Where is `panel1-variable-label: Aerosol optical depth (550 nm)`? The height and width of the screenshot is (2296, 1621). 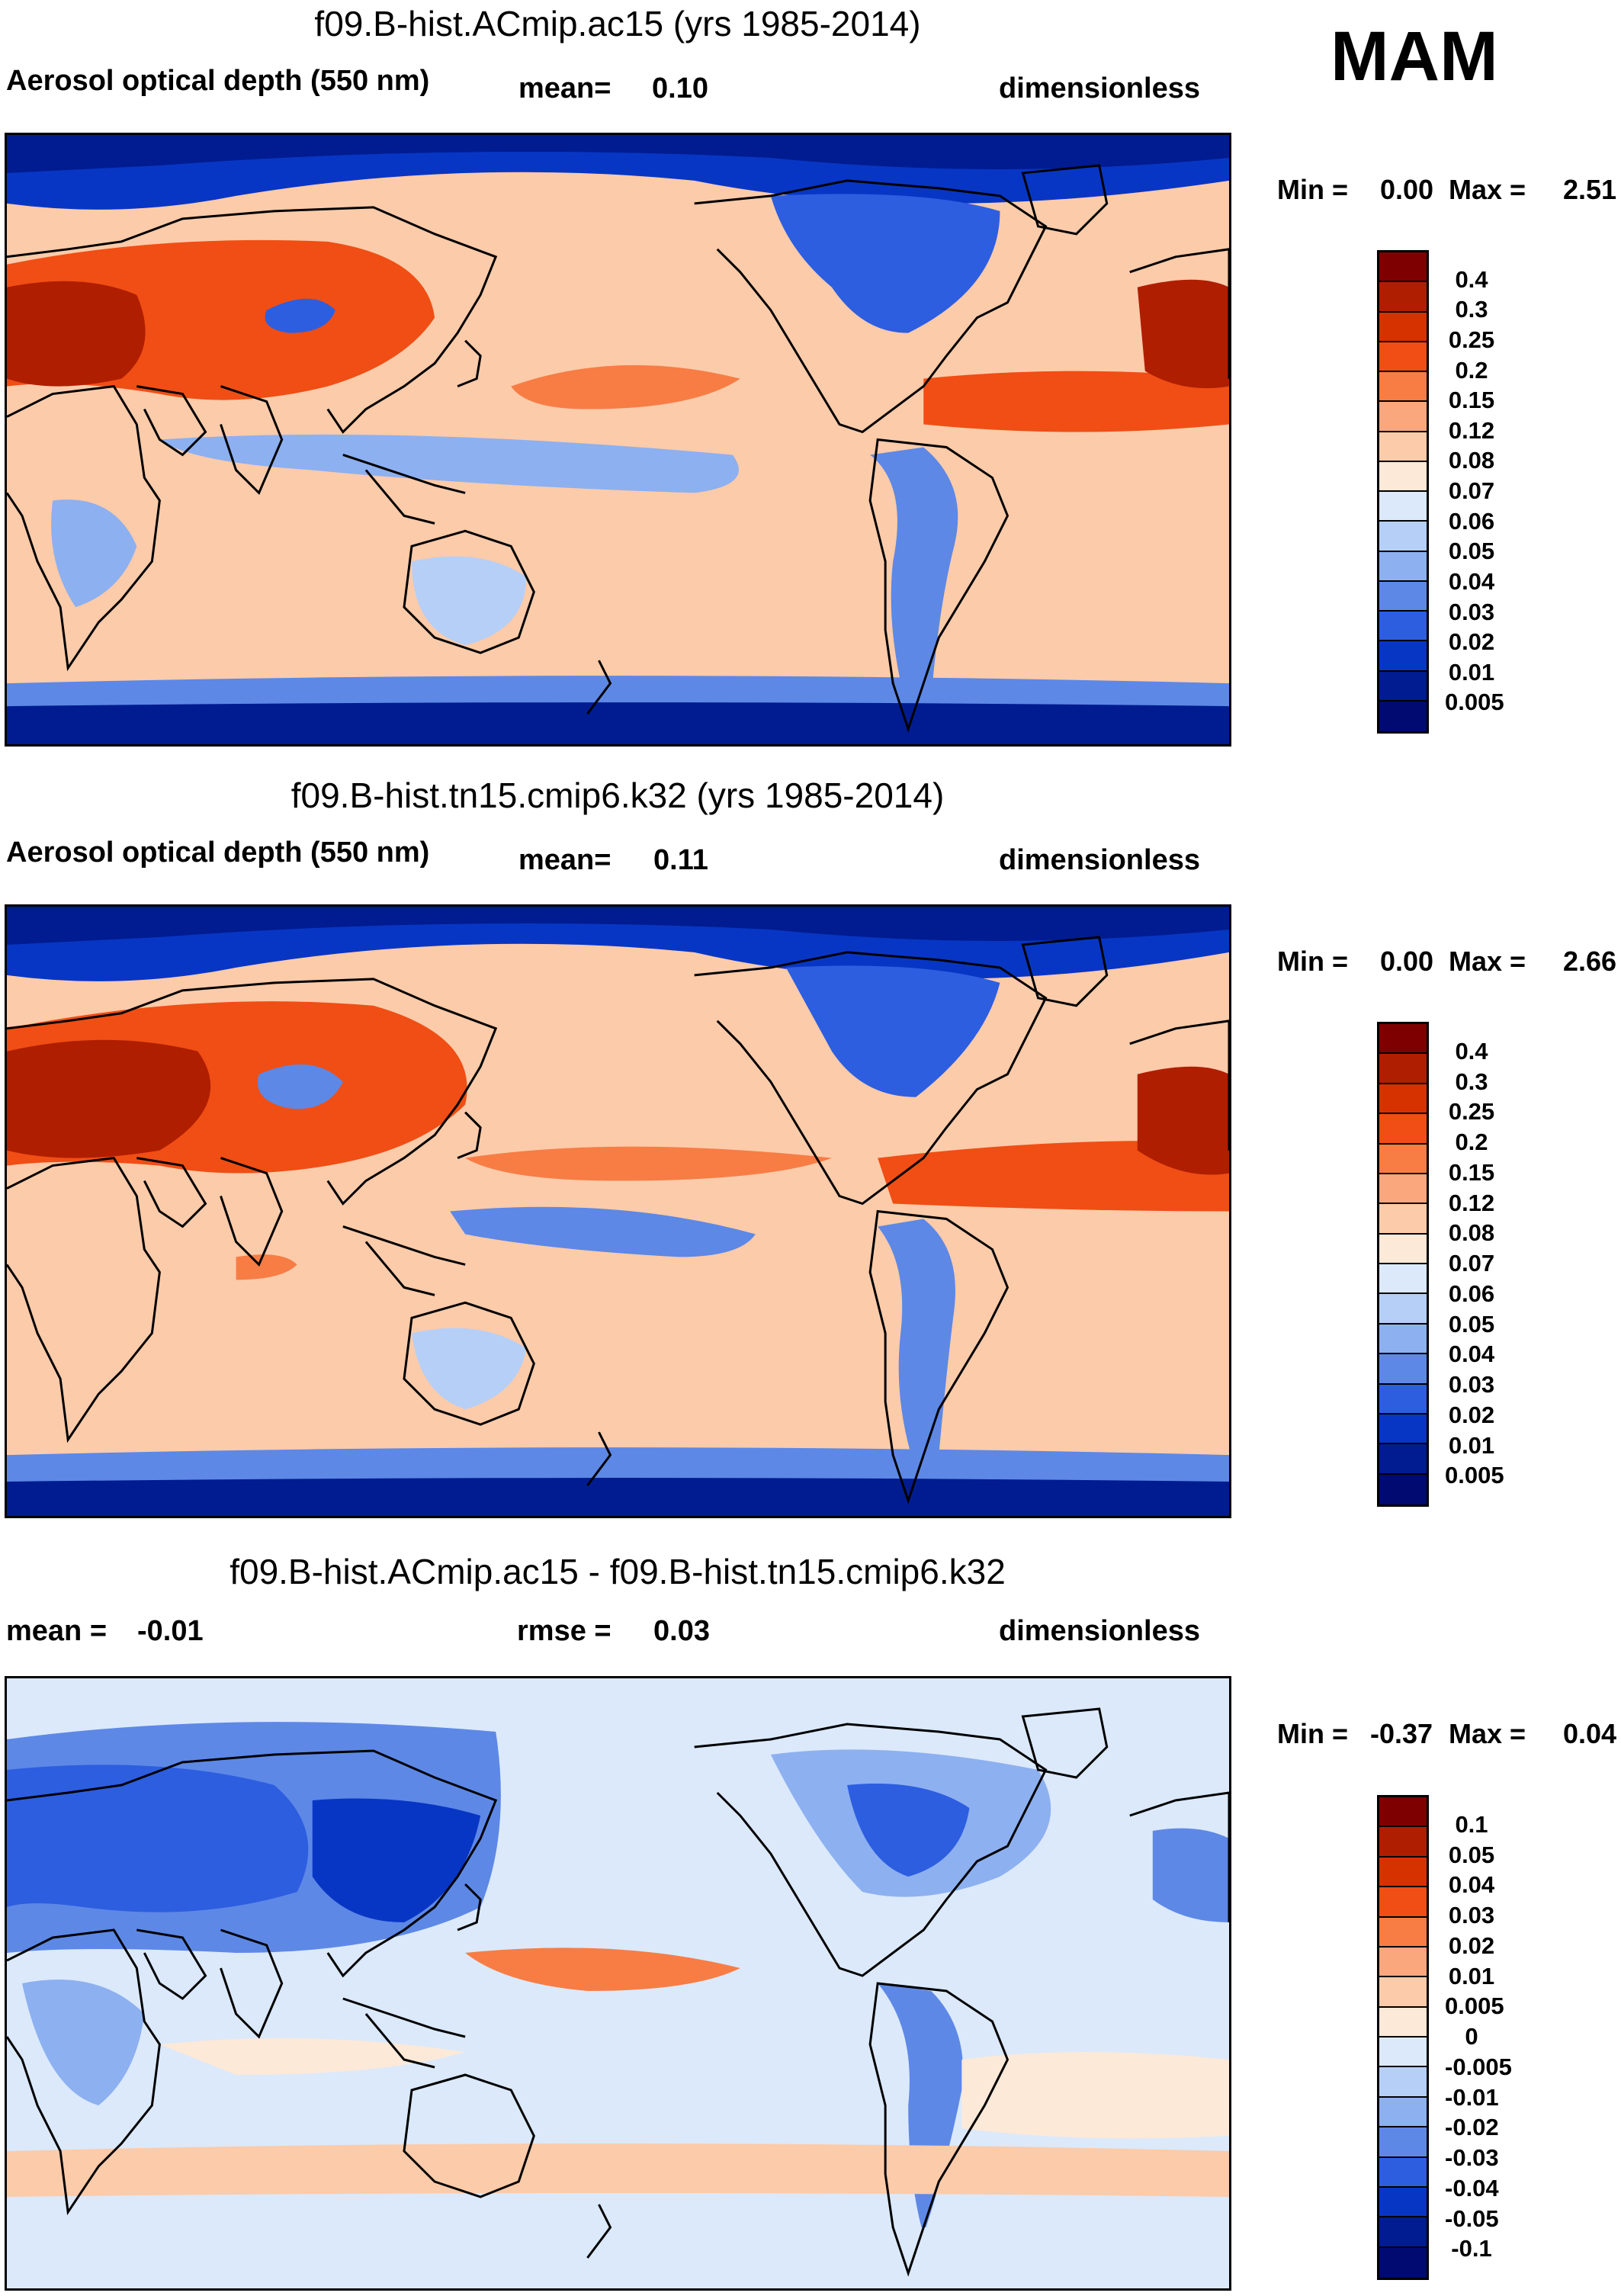 panel1-variable-label: Aerosol optical depth (550 nm) is located at coordinates (218, 81).